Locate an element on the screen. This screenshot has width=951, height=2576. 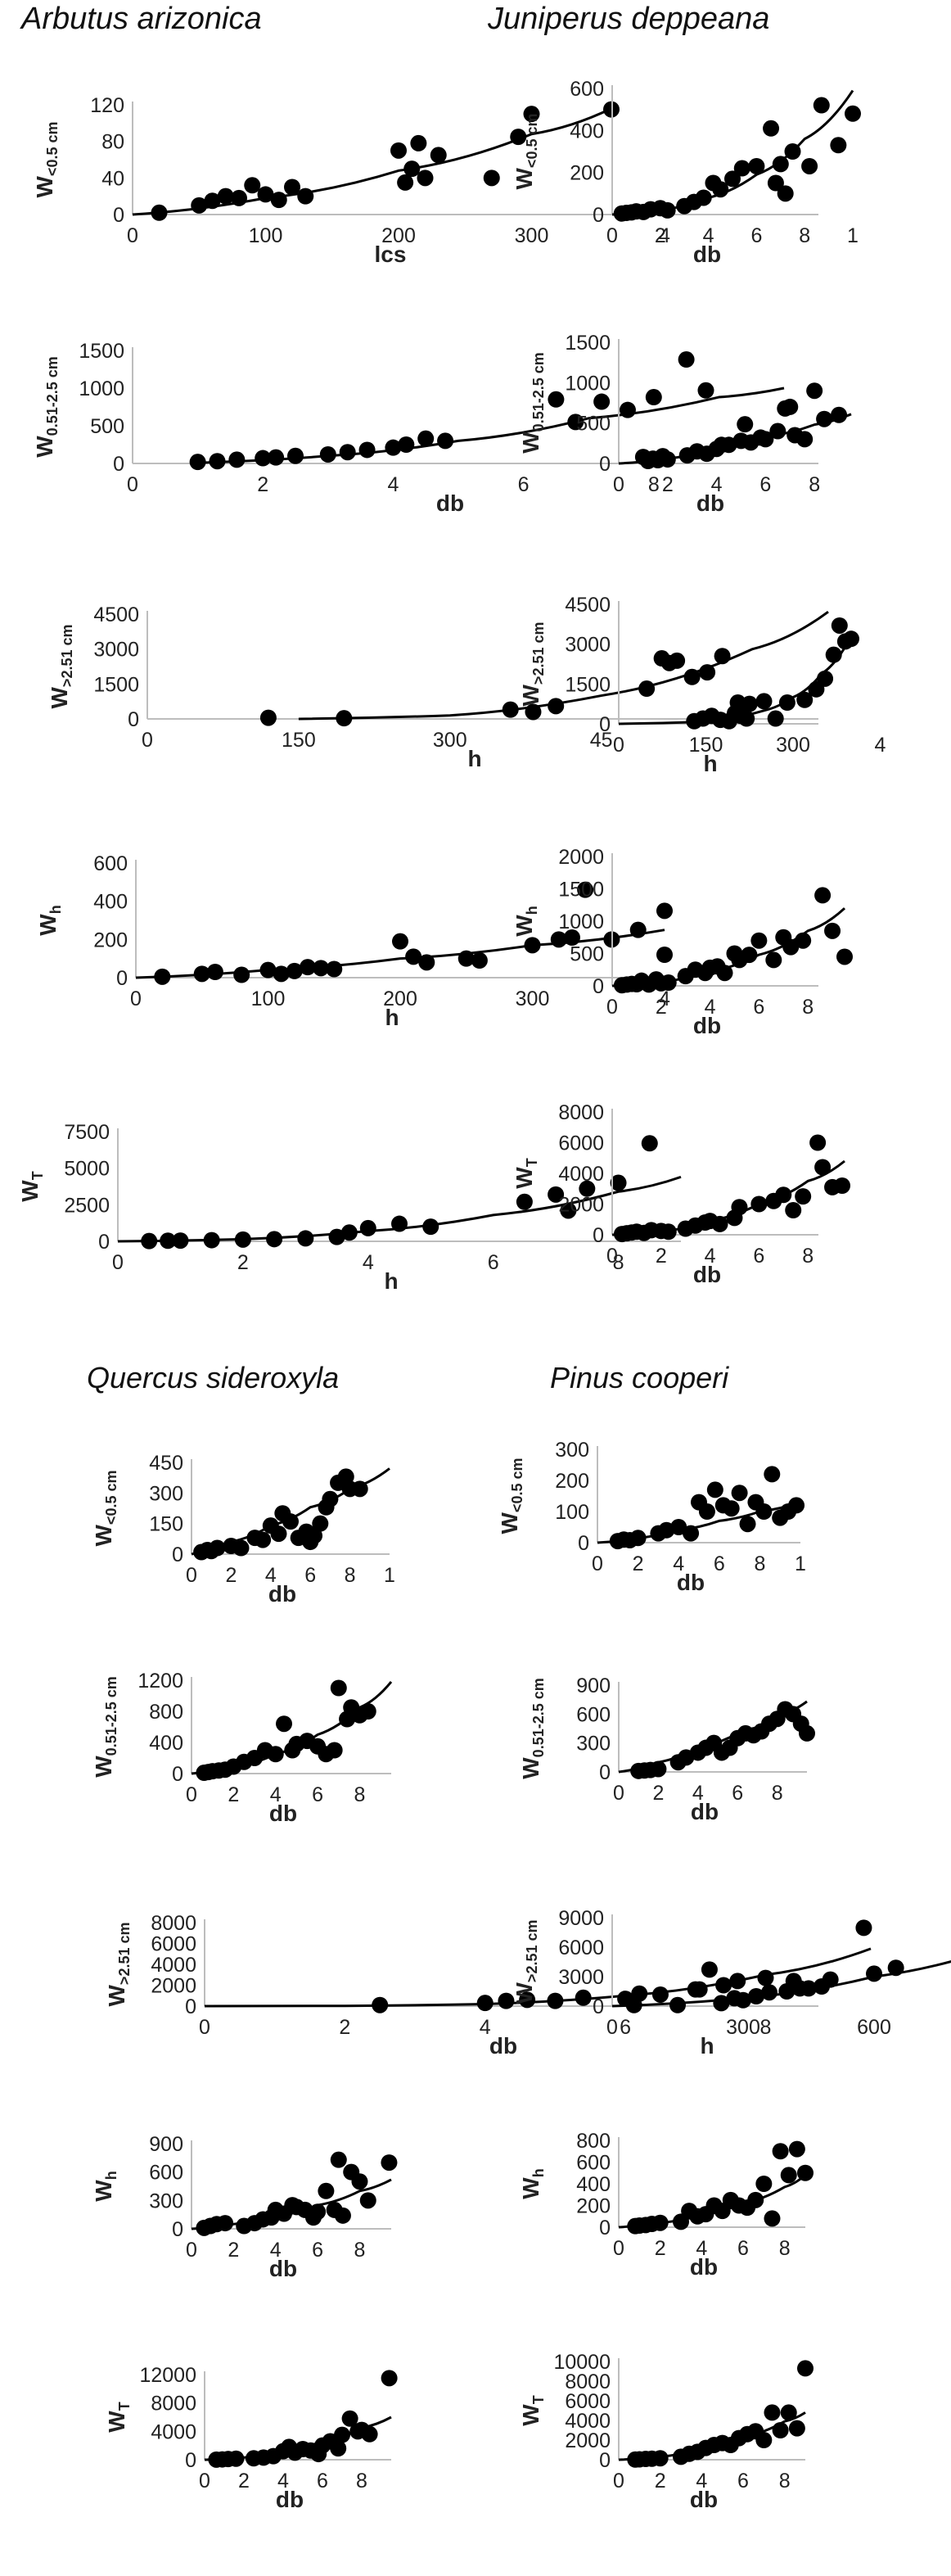
y-tick-label: 1000 is located at coordinates (581, 922).